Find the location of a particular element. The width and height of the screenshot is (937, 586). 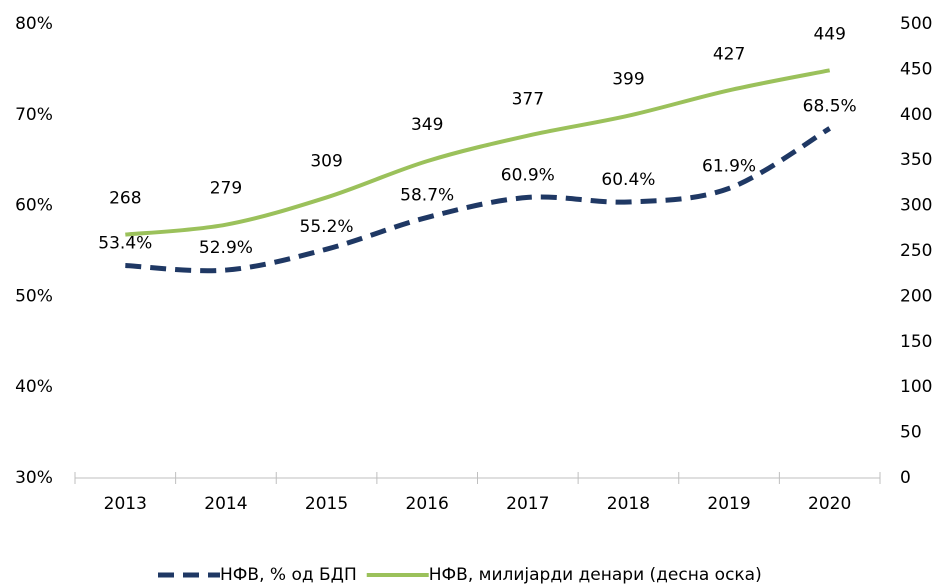

y2-tick-label: 100 is located at coordinates (916, 387).